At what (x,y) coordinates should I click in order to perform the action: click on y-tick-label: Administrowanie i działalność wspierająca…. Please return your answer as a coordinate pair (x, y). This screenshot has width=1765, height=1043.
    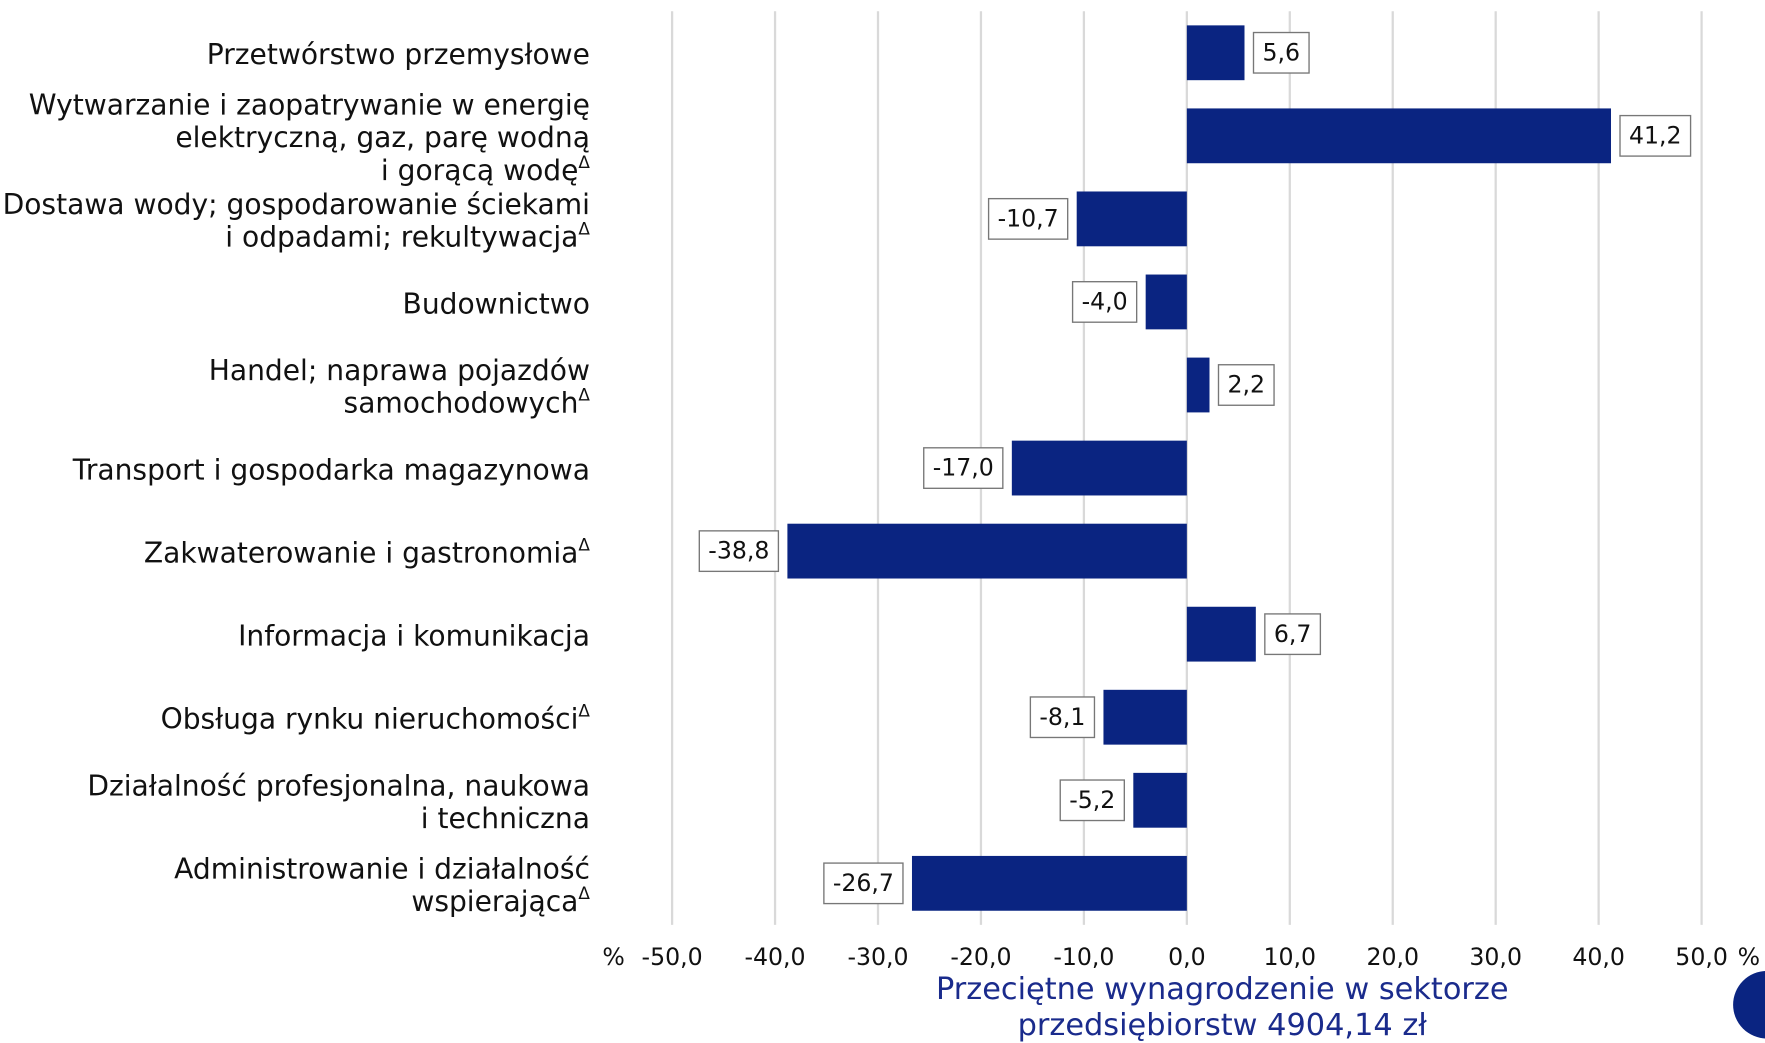
    Looking at the image, I should click on (382, 885).